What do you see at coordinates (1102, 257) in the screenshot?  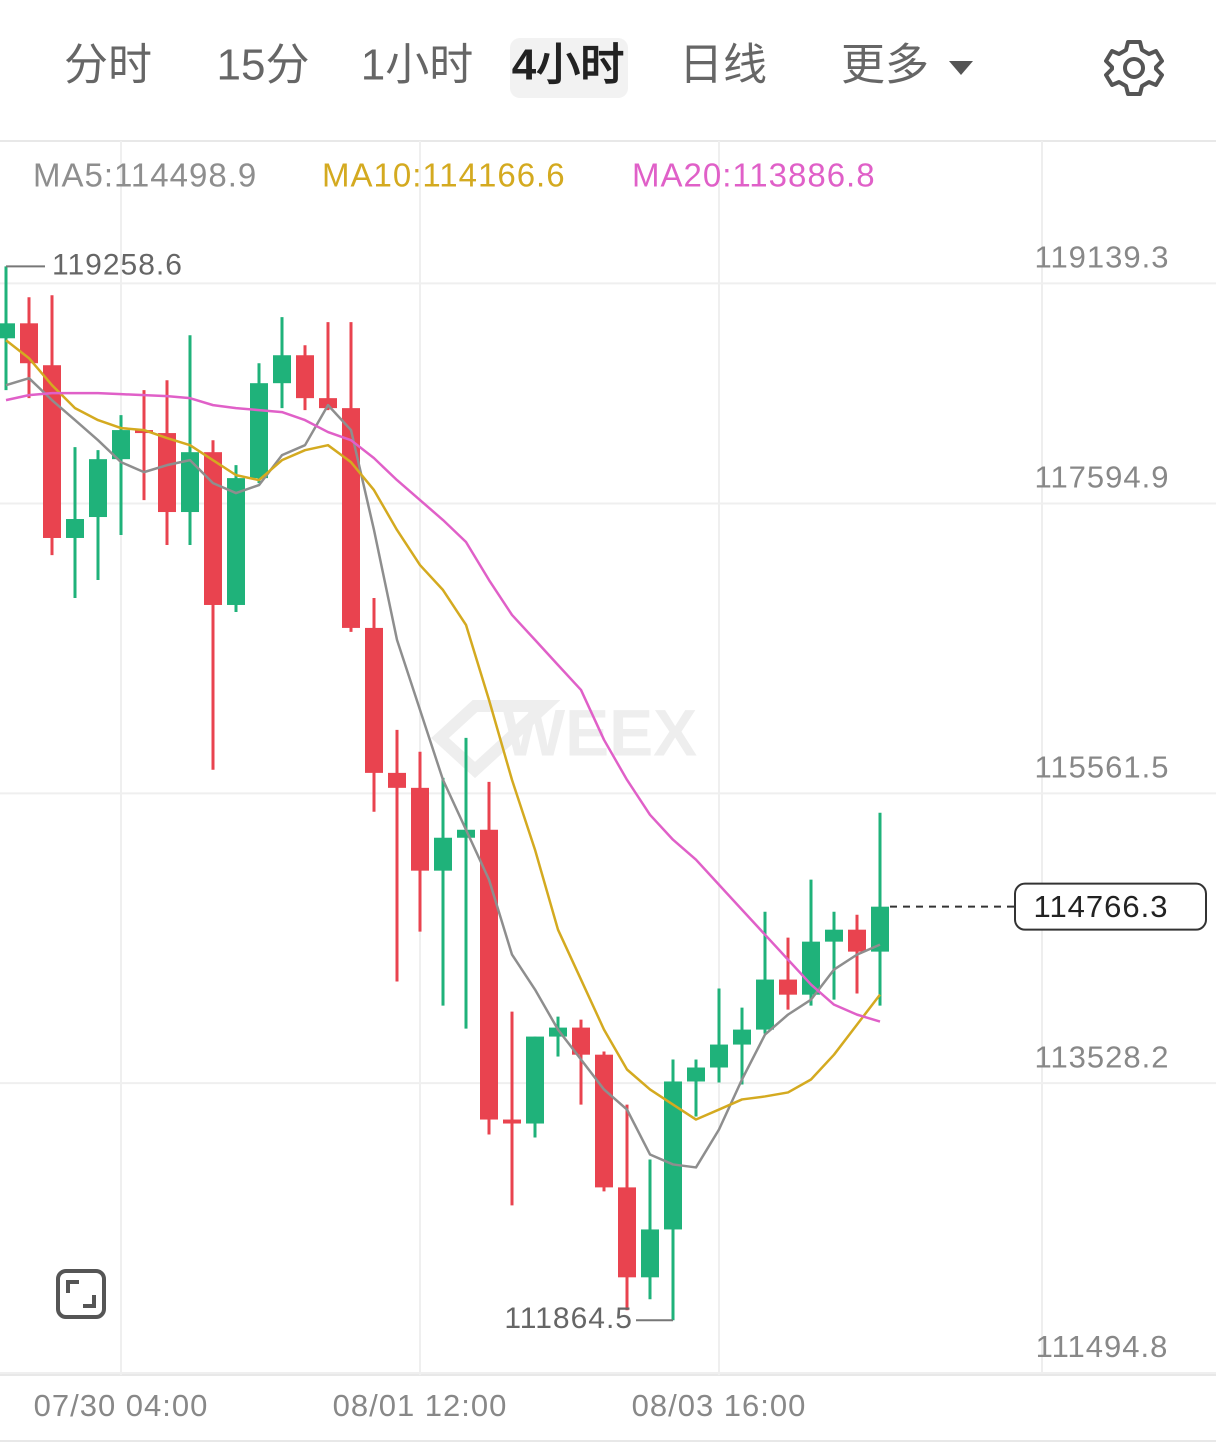 I see `y-tick-label: 119139.3` at bounding box center [1102, 257].